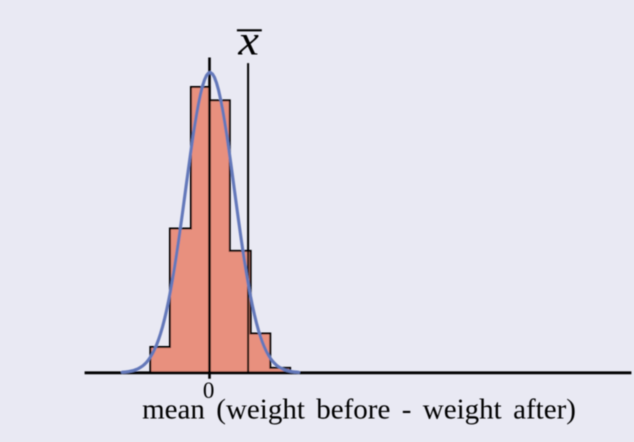 The image size is (634, 442). What do you see at coordinates (359, 409) in the screenshot?
I see `svg-text:mean (weight before - weight a: mean (weight before - weight after)` at bounding box center [359, 409].